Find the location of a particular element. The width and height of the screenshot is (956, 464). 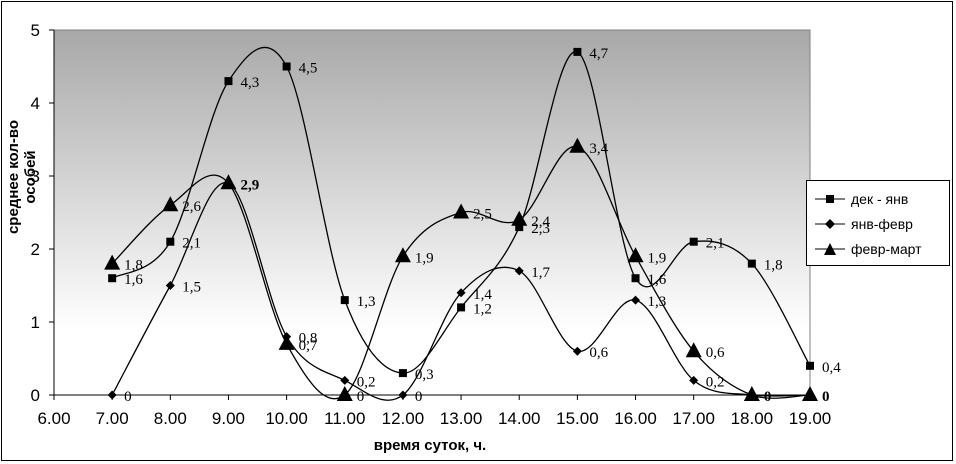

x-tick-label: 6.00 is located at coordinates (53, 418).